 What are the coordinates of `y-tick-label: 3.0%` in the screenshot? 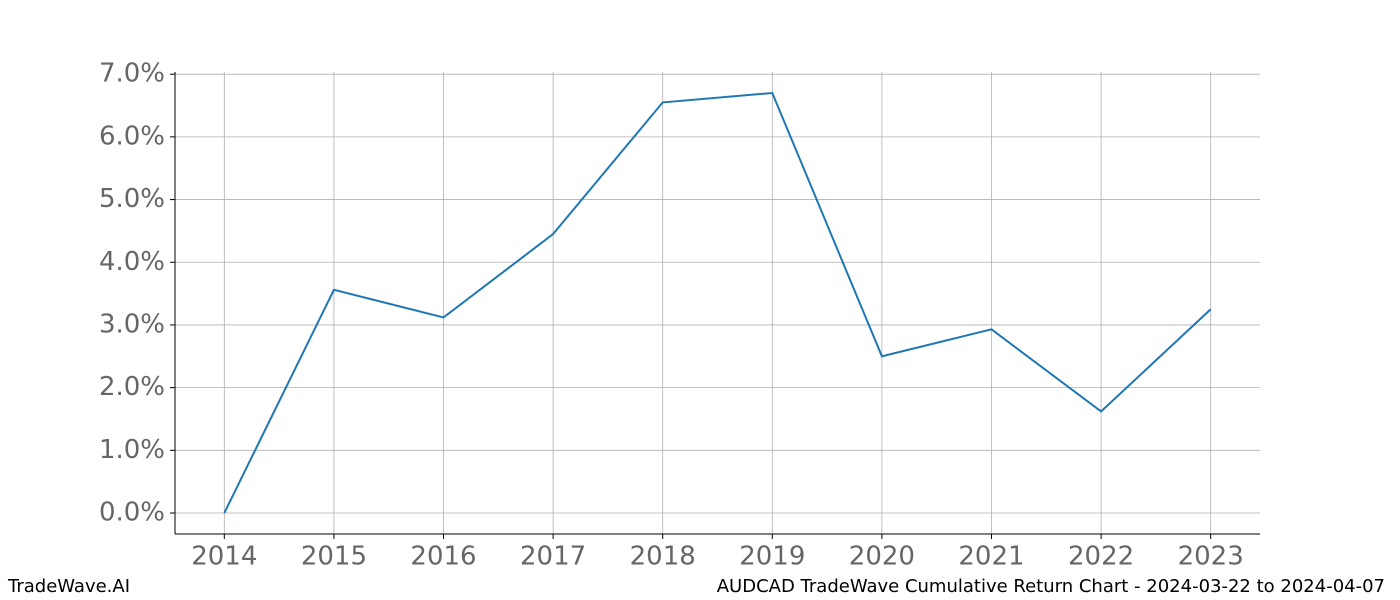 It's located at (132, 324).